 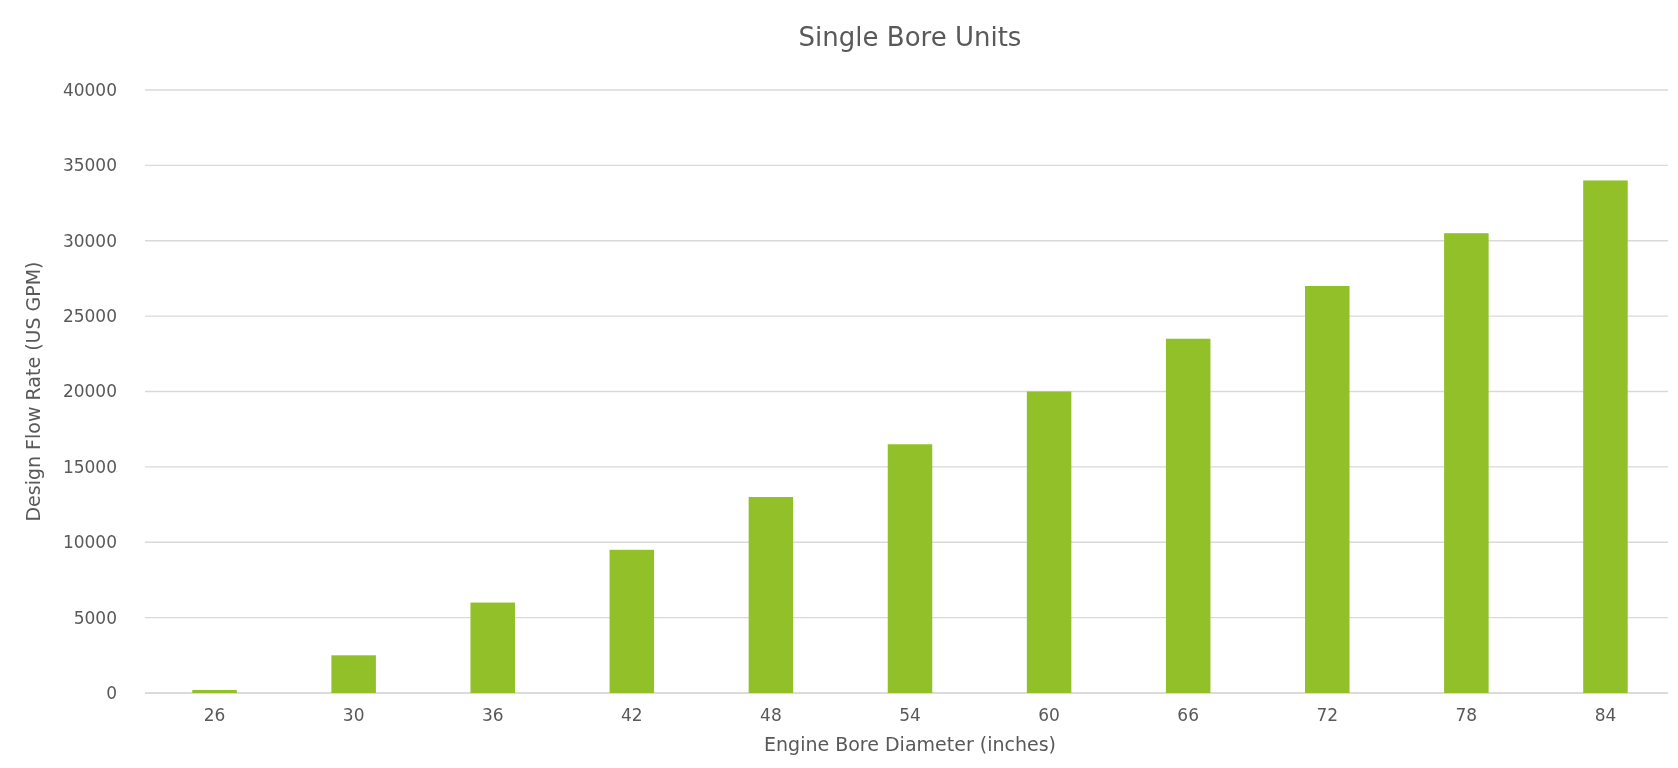 What do you see at coordinates (214, 715) in the screenshot?
I see `x-tick-label: 26` at bounding box center [214, 715].